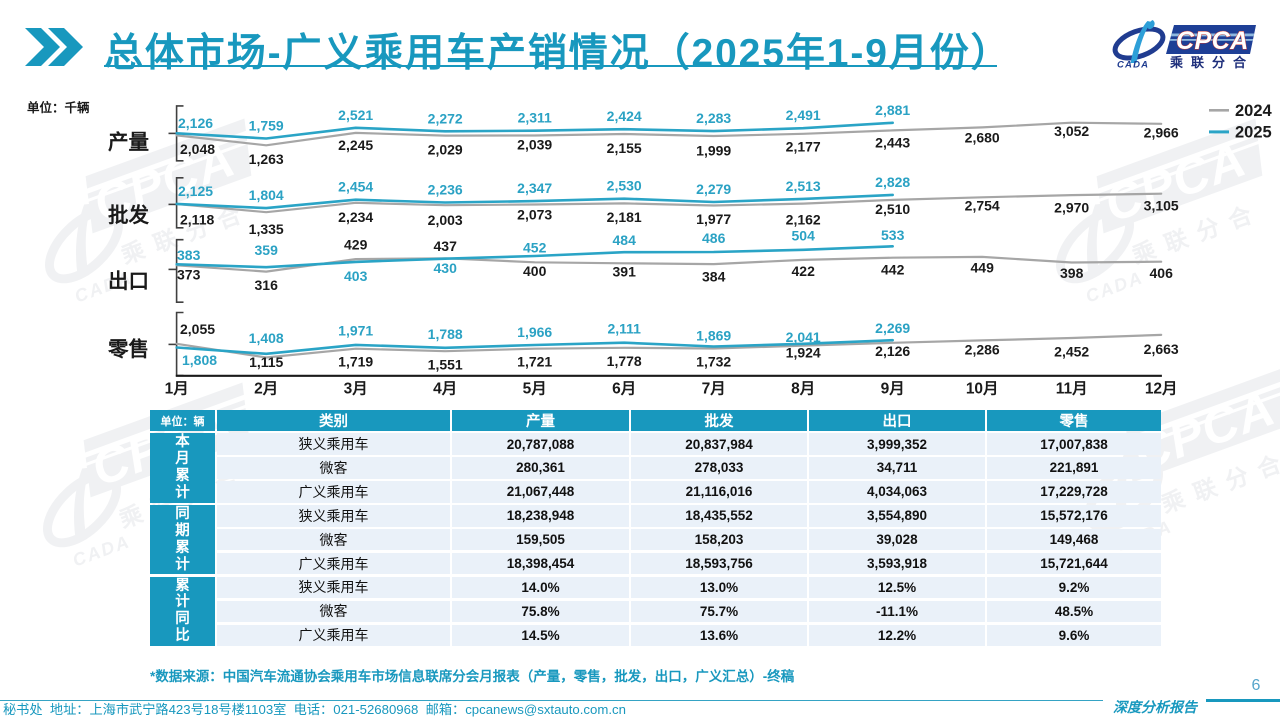  I want to click on svg-text: 1,971, so click(355, 331).